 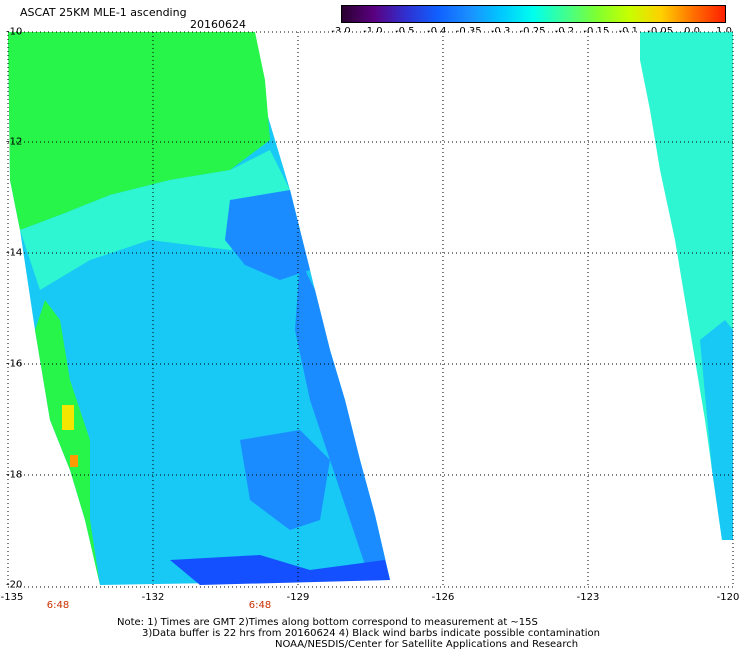 I want to click on time-label-middle: 6:48, so click(x=260, y=605).